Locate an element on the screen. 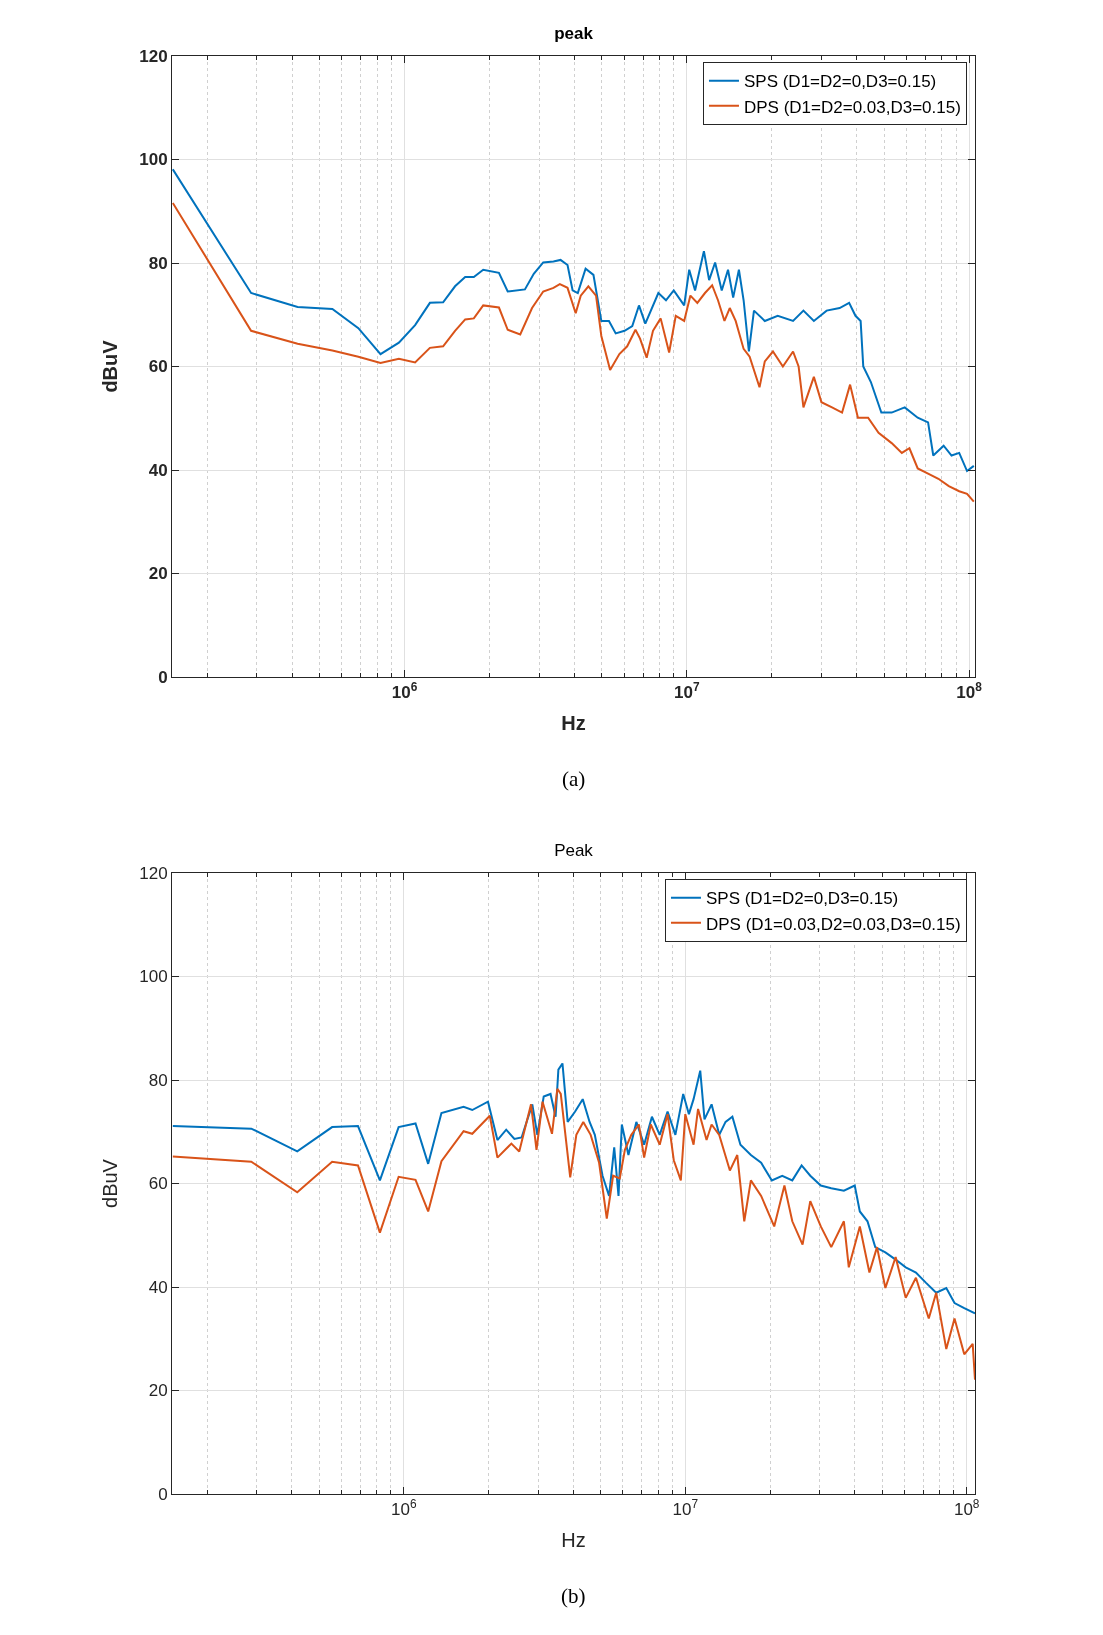 This screenshot has width=1103, height=1635. chart-title: Peak is located at coordinates (574, 850).